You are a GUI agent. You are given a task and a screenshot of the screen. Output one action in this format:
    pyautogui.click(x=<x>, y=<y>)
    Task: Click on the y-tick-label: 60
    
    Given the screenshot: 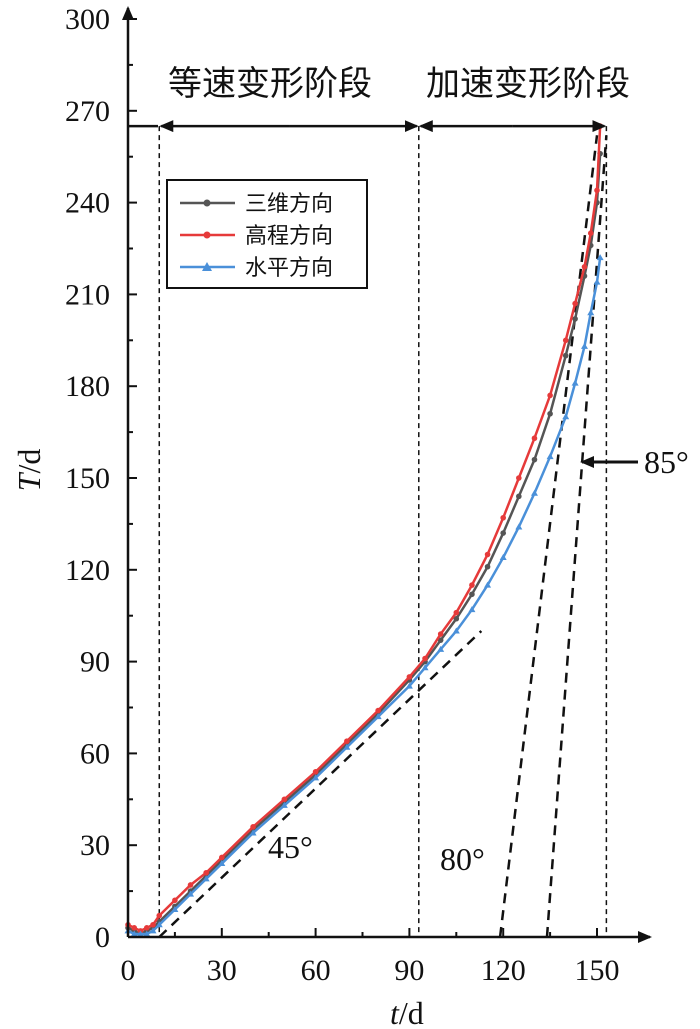 What is the action you would take?
    pyautogui.click(x=95, y=753)
    